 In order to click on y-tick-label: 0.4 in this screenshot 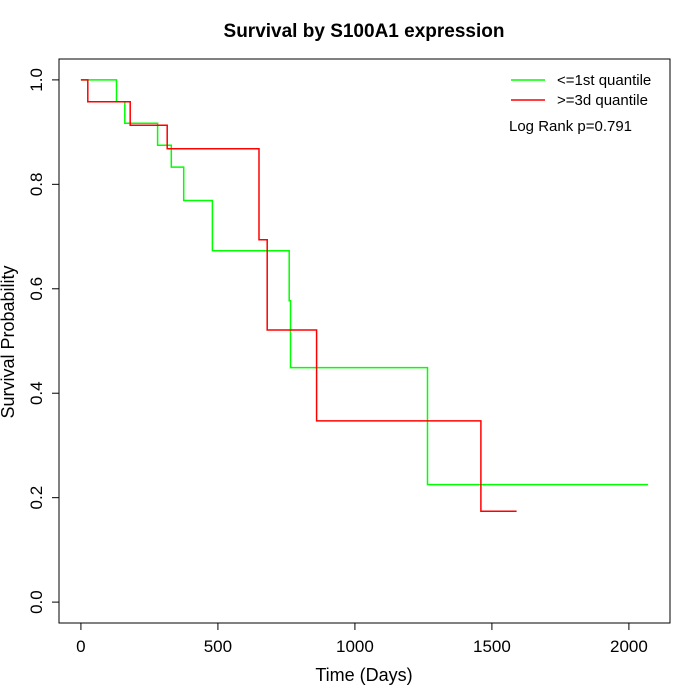, I will do `click(36, 393)`.